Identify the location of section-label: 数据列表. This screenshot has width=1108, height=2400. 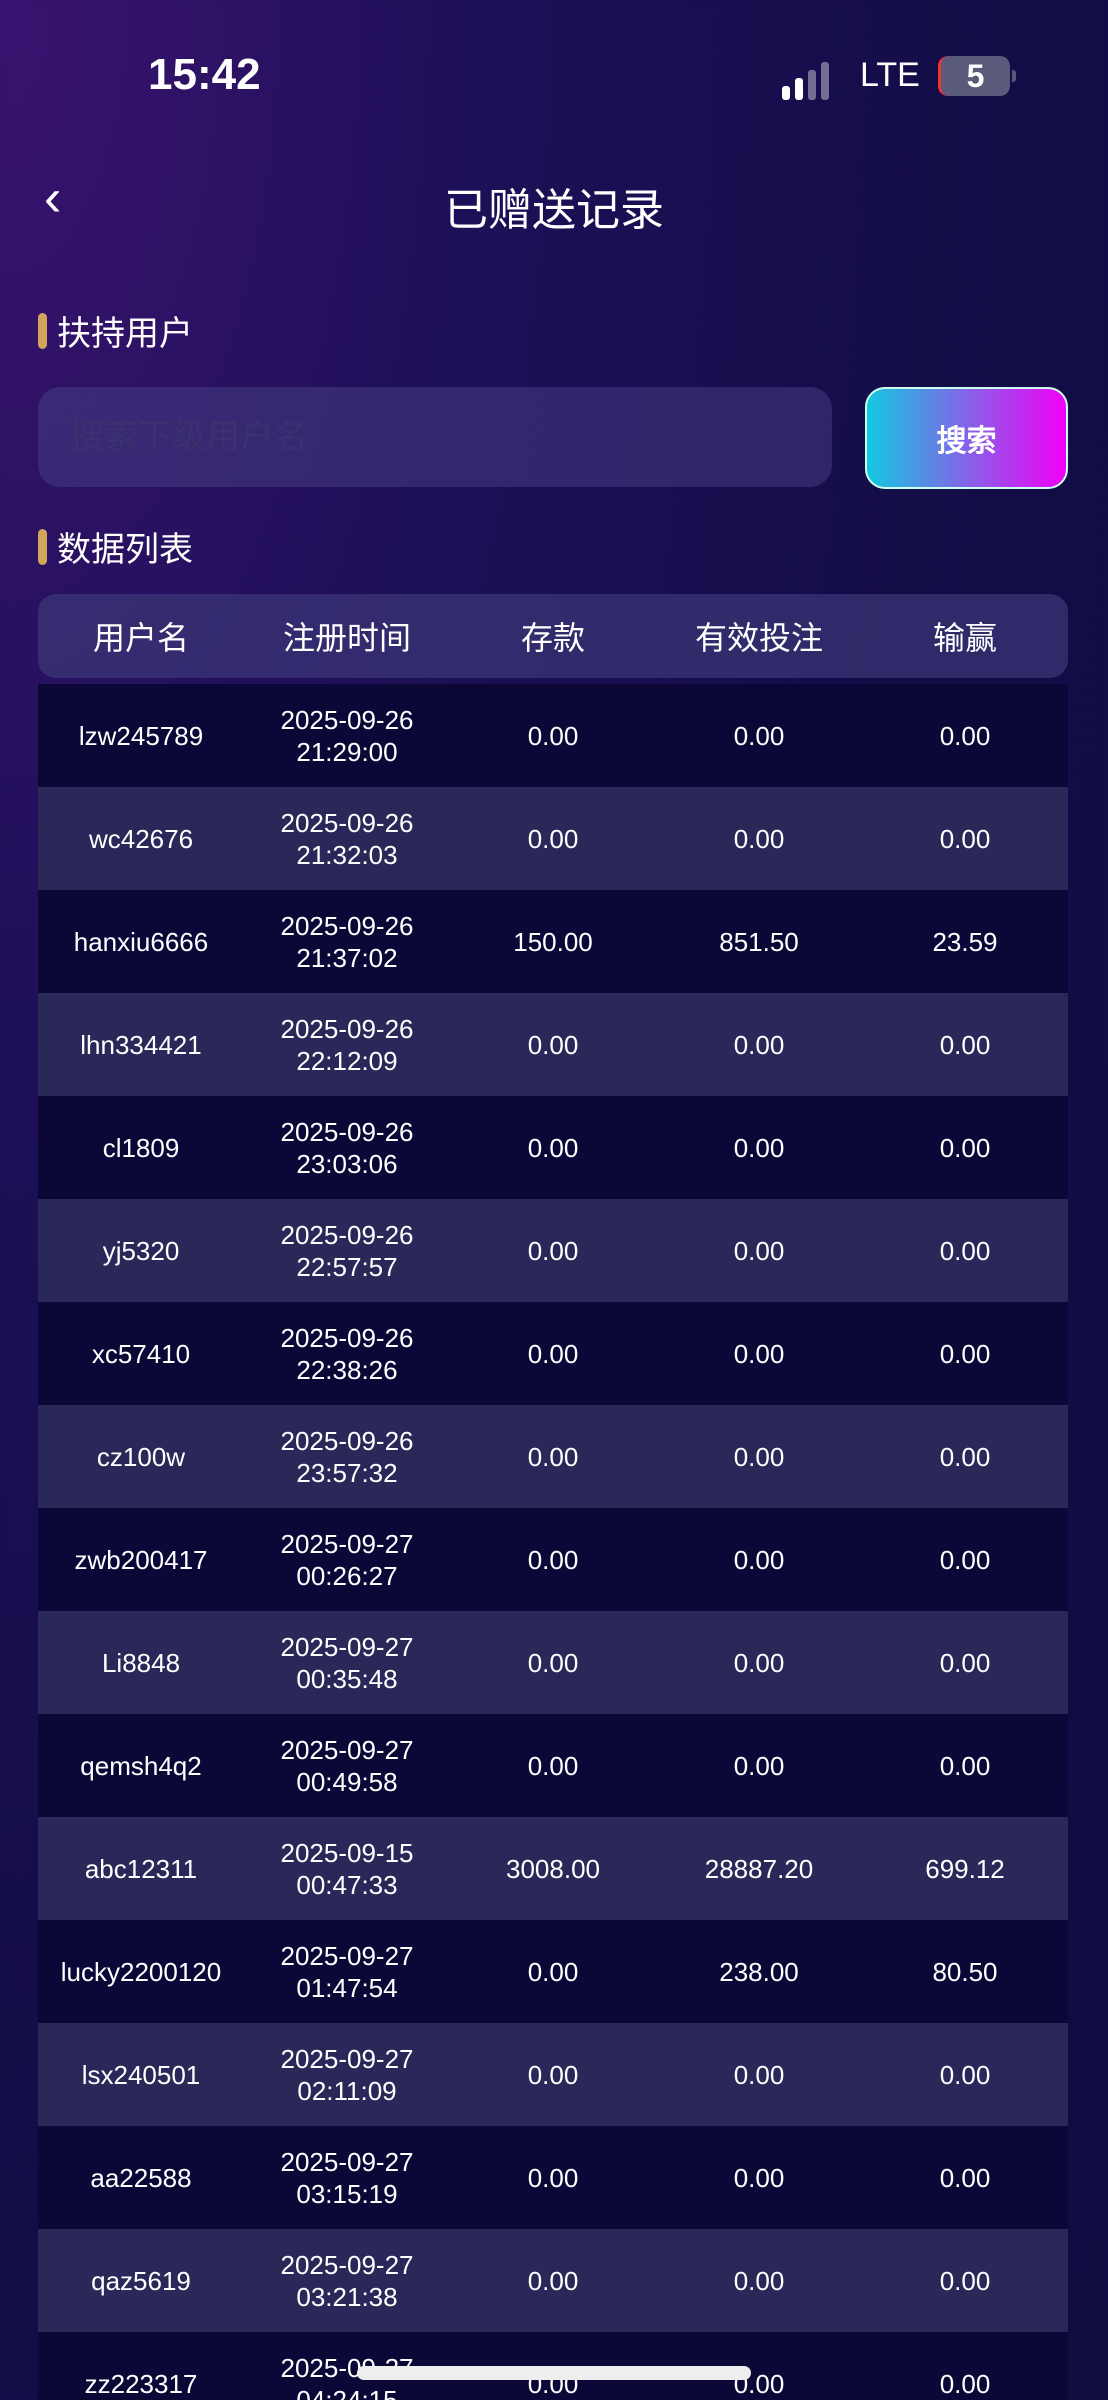
(125, 550).